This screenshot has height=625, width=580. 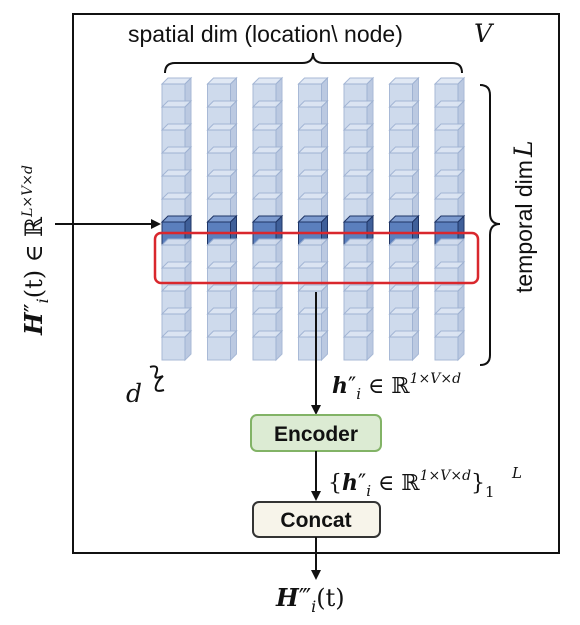 I want to click on spatial-brace, so click(x=313, y=63).